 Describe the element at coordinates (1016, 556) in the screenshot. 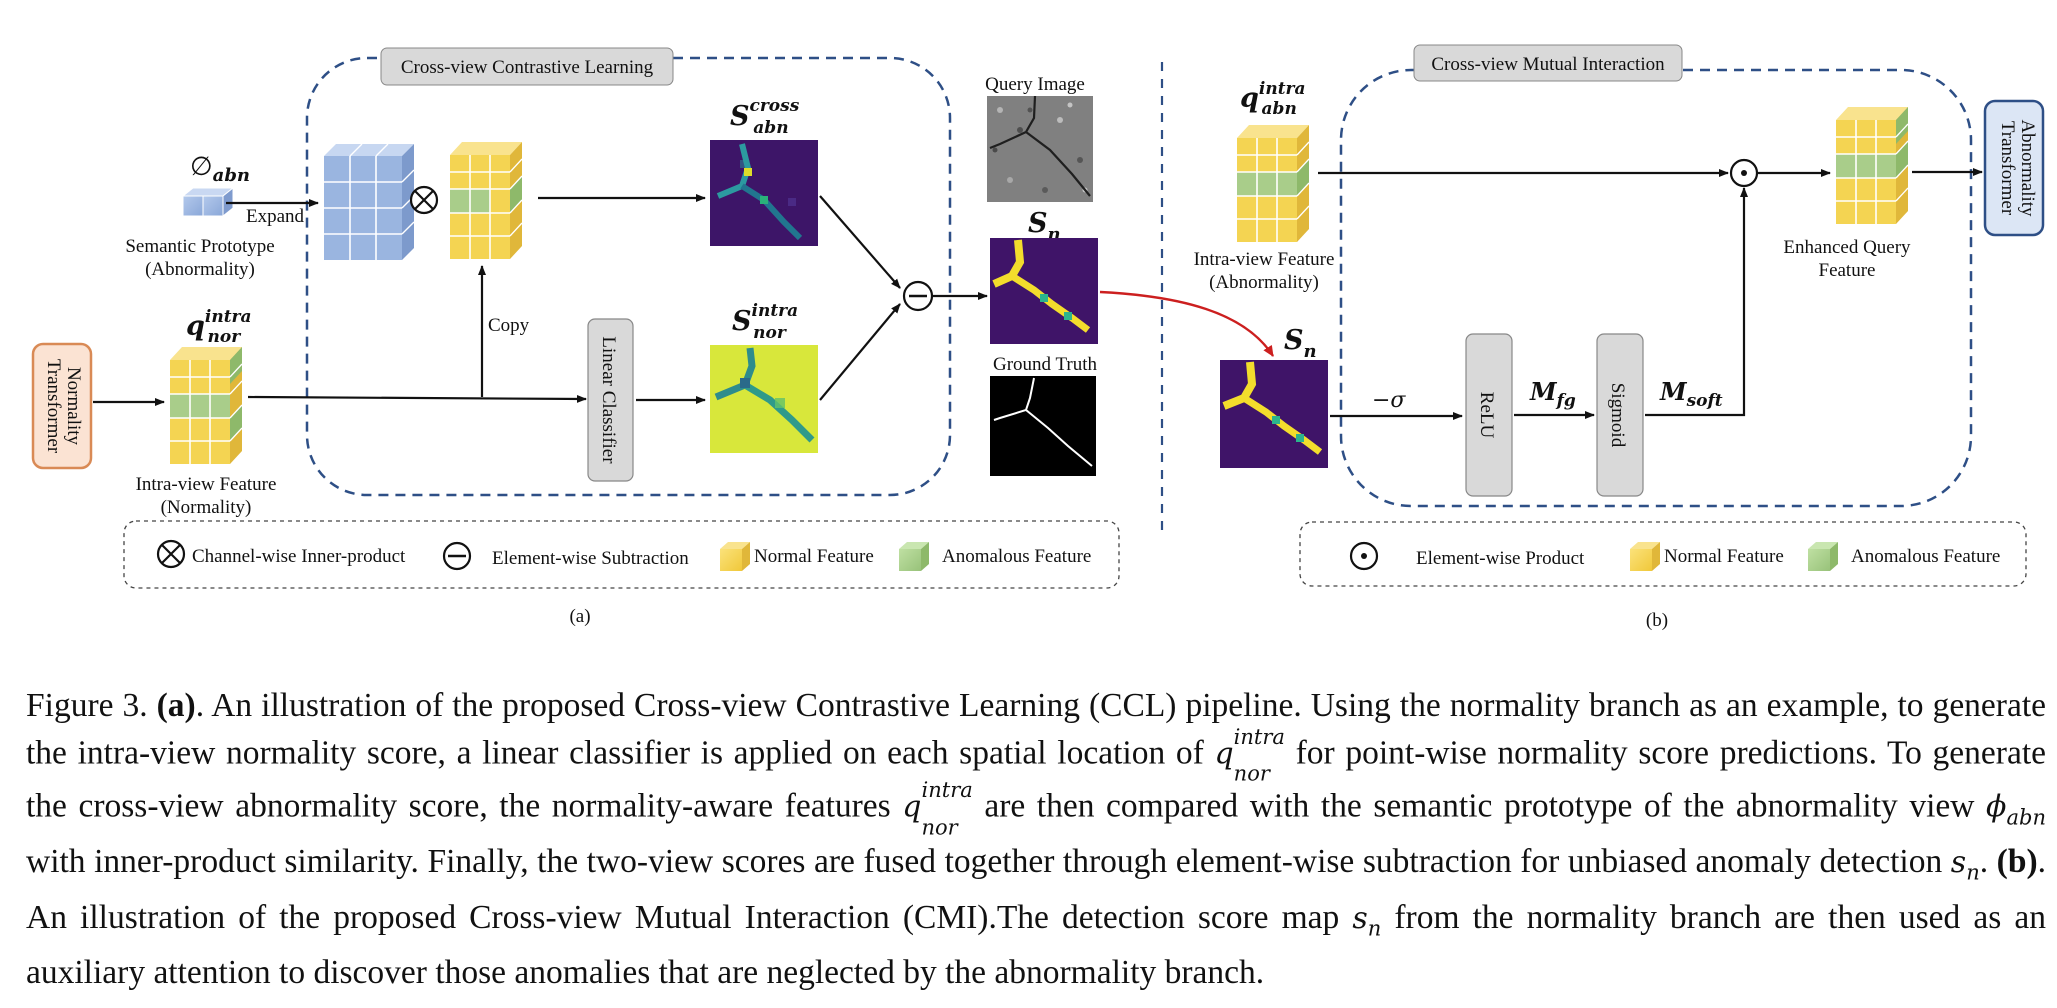

I see `legend-anomalous-feature-label: Anomalous Feature` at that location.